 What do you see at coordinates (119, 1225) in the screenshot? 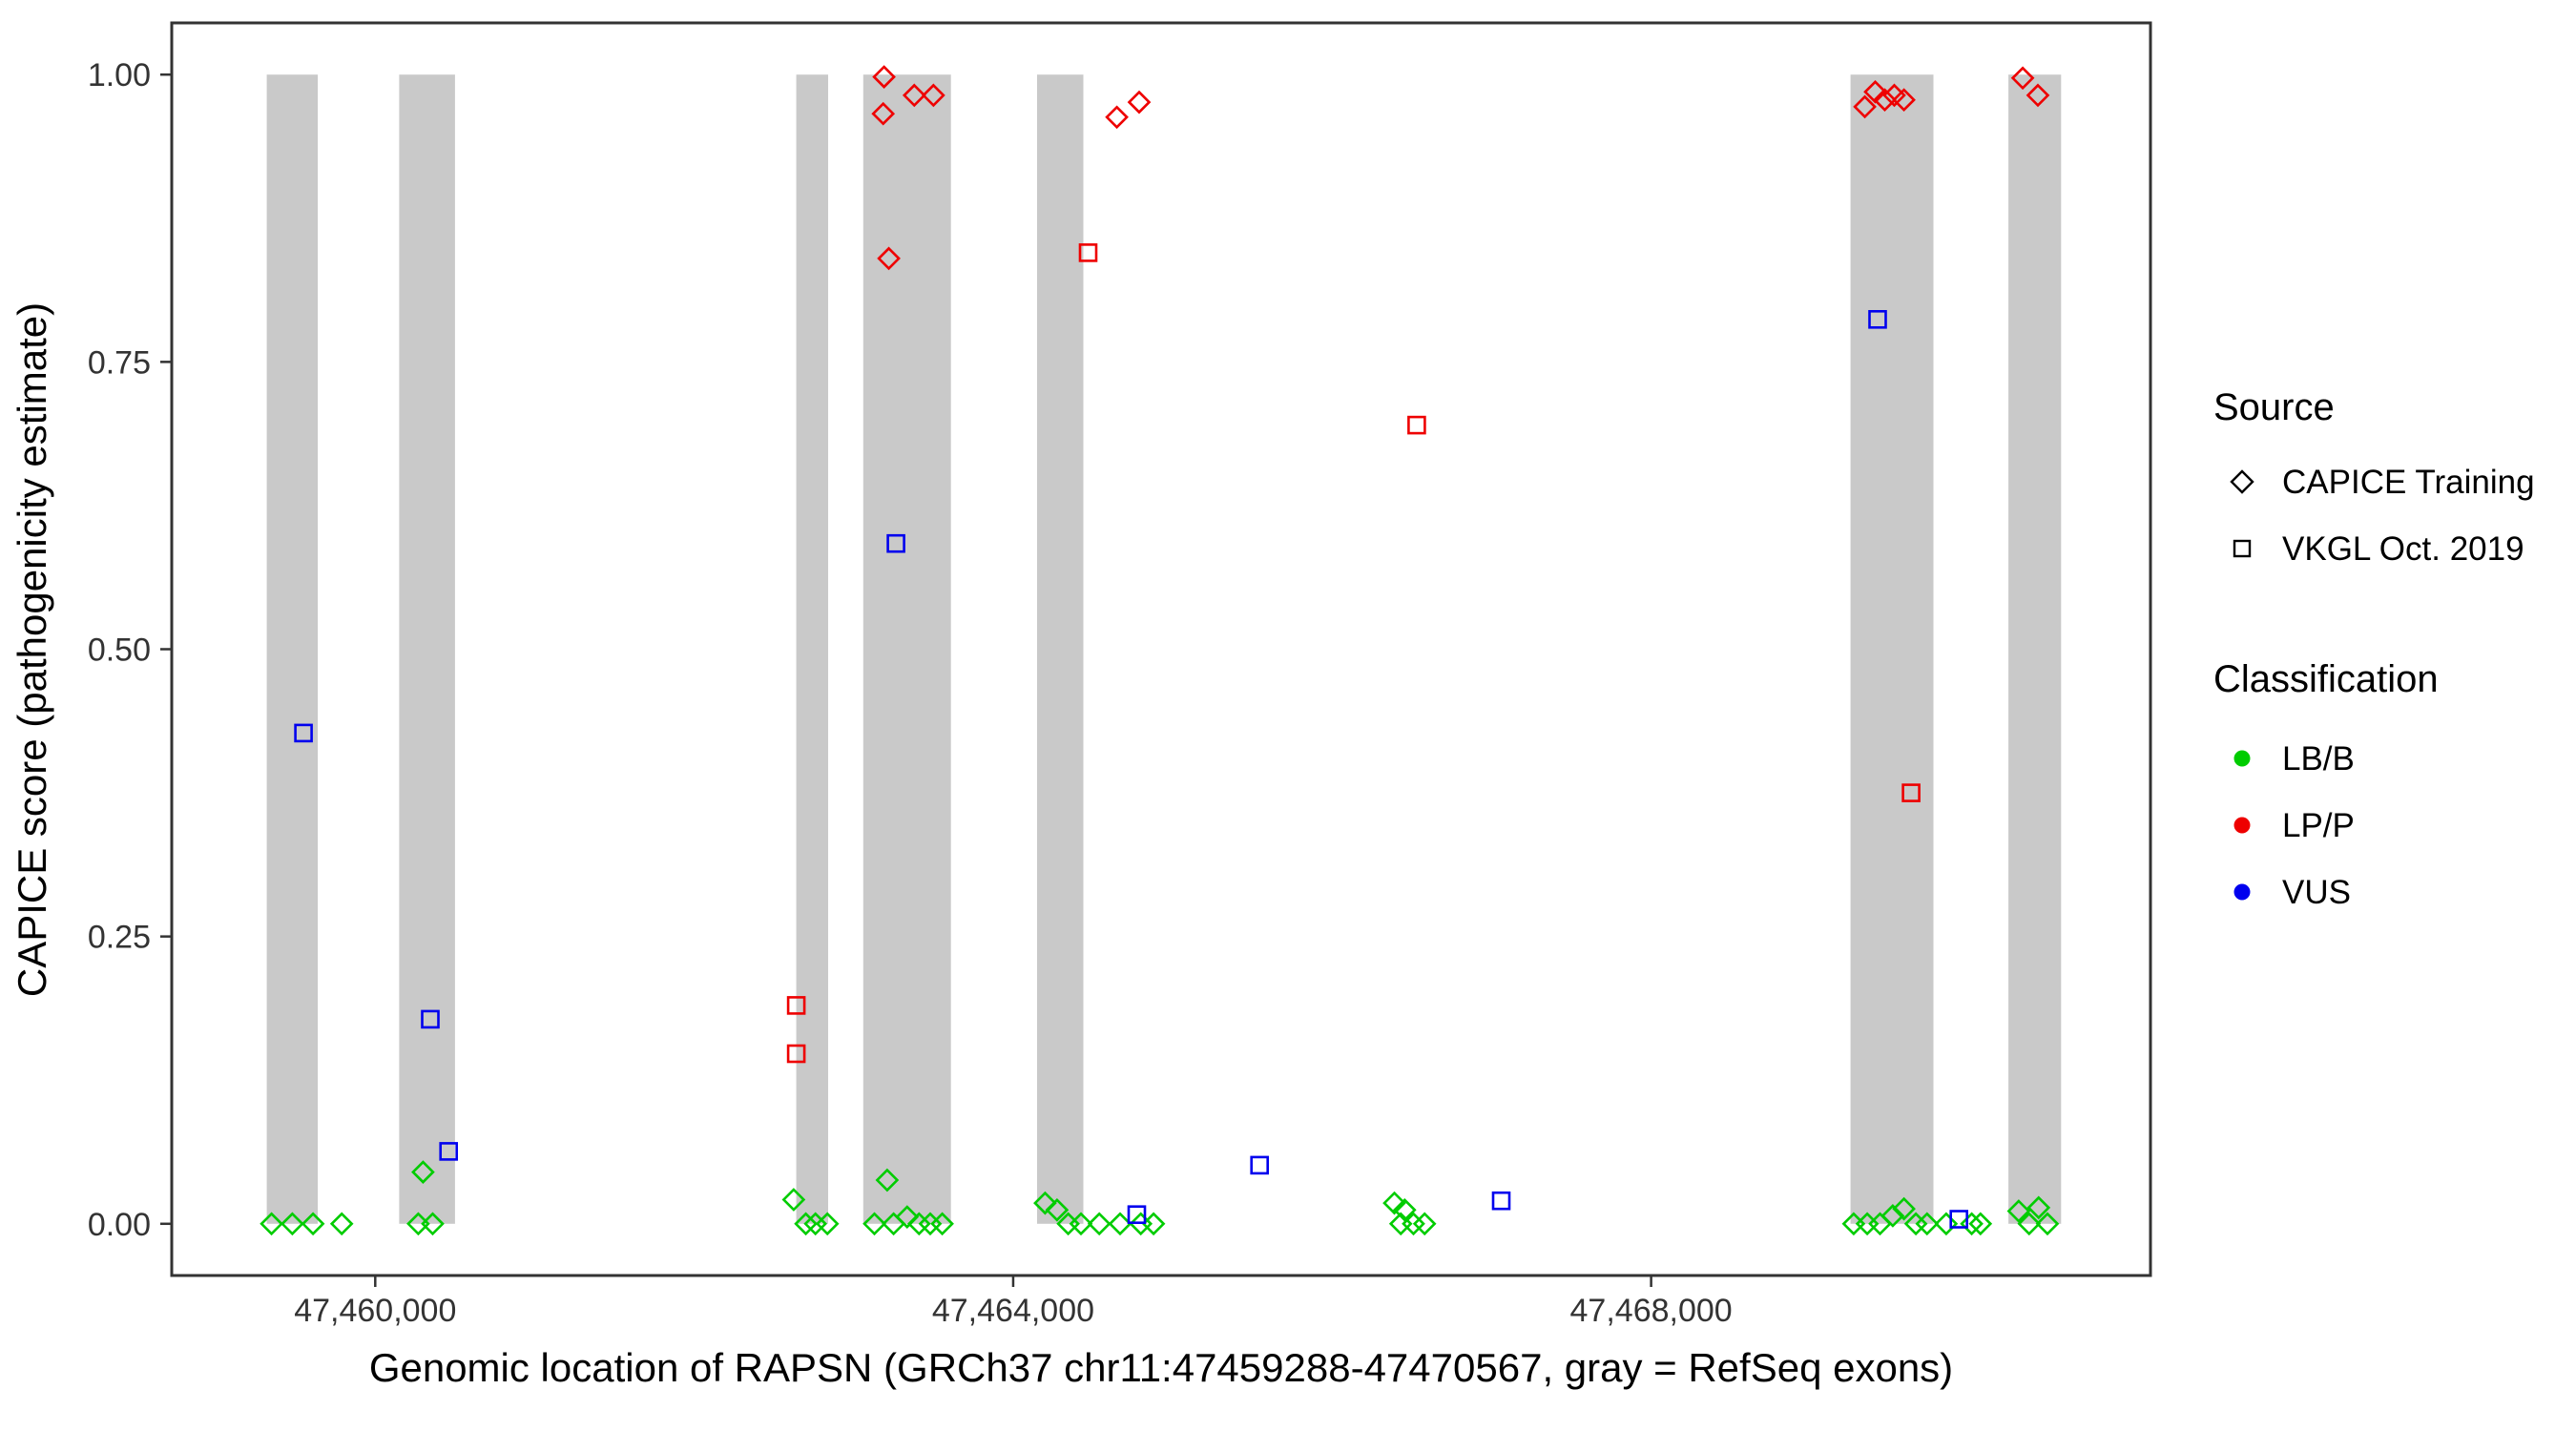
I see `y-tick-label: 0.00` at bounding box center [119, 1225].